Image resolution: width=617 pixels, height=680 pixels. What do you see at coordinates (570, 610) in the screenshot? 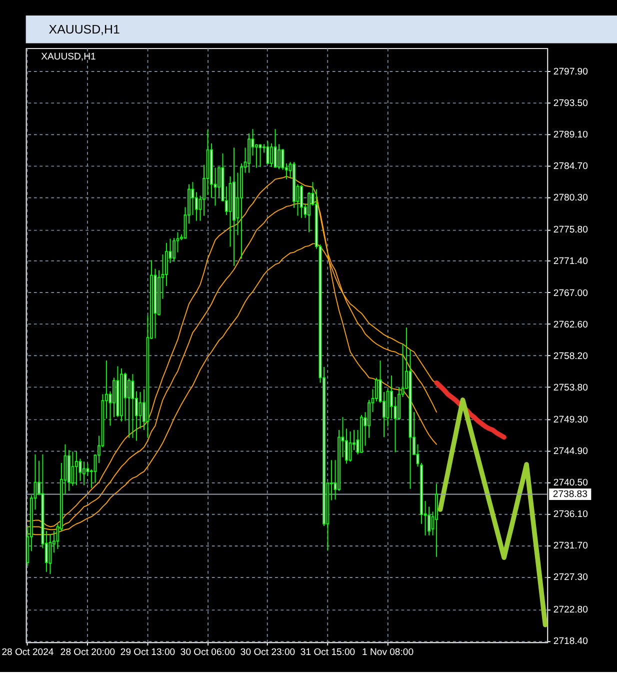
I see `y-tick-label: 2722.80` at bounding box center [570, 610].